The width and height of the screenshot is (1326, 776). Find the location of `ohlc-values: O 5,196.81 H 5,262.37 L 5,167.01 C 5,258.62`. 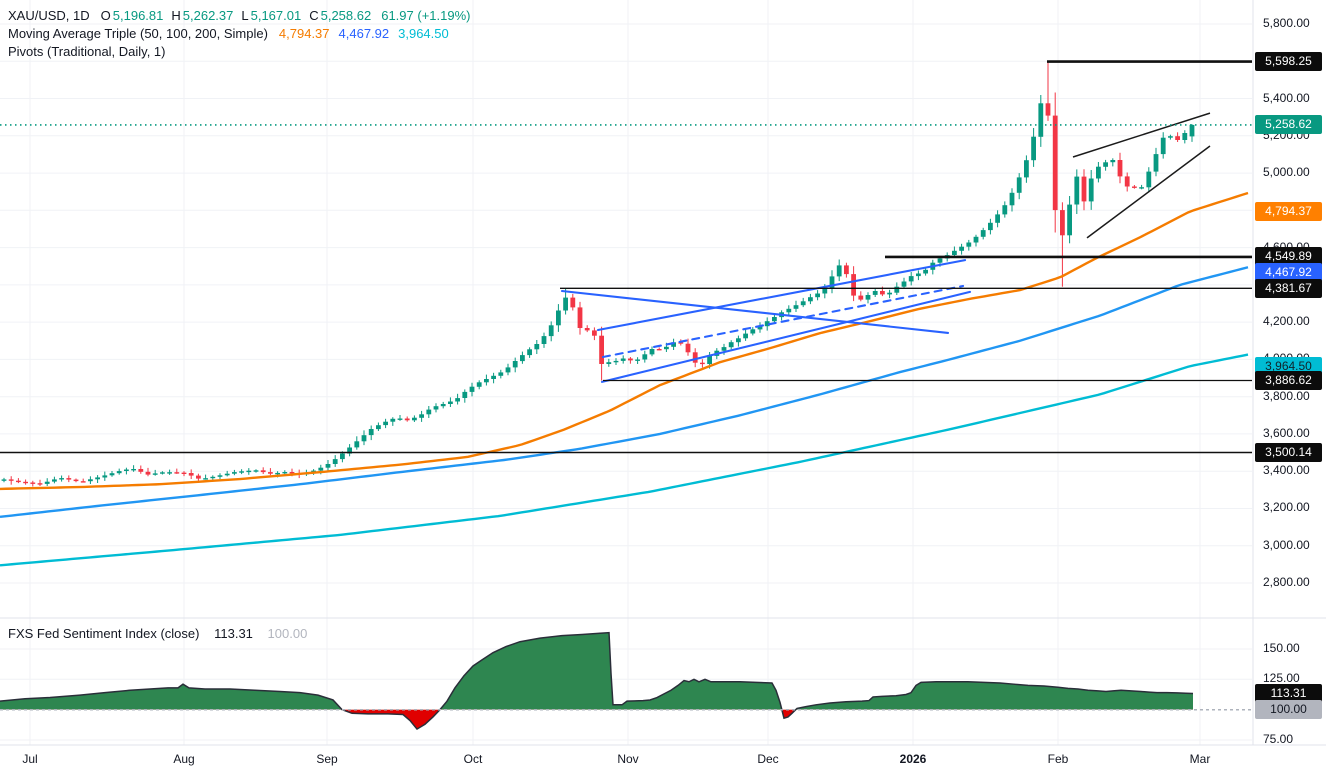

ohlc-values: O 5,196.81 H 5,262.37 L 5,167.01 C 5,258.62 is located at coordinates (240, 15).